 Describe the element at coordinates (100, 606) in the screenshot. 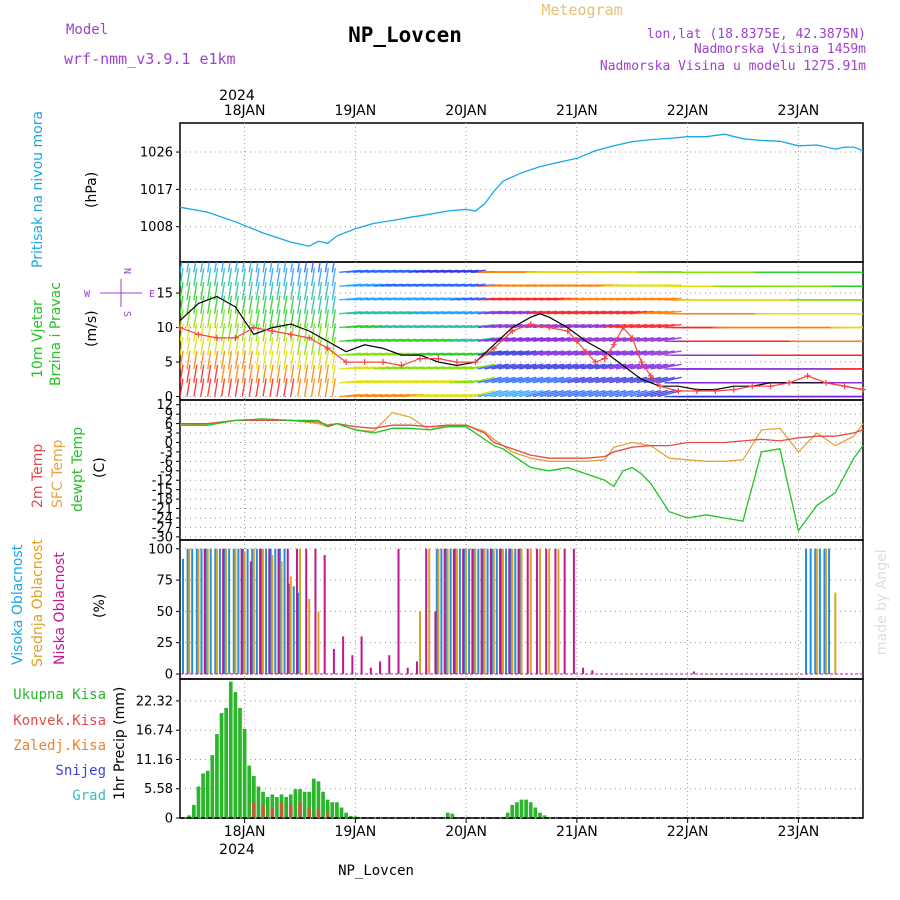

I see `cloud-unit: (%)` at that location.